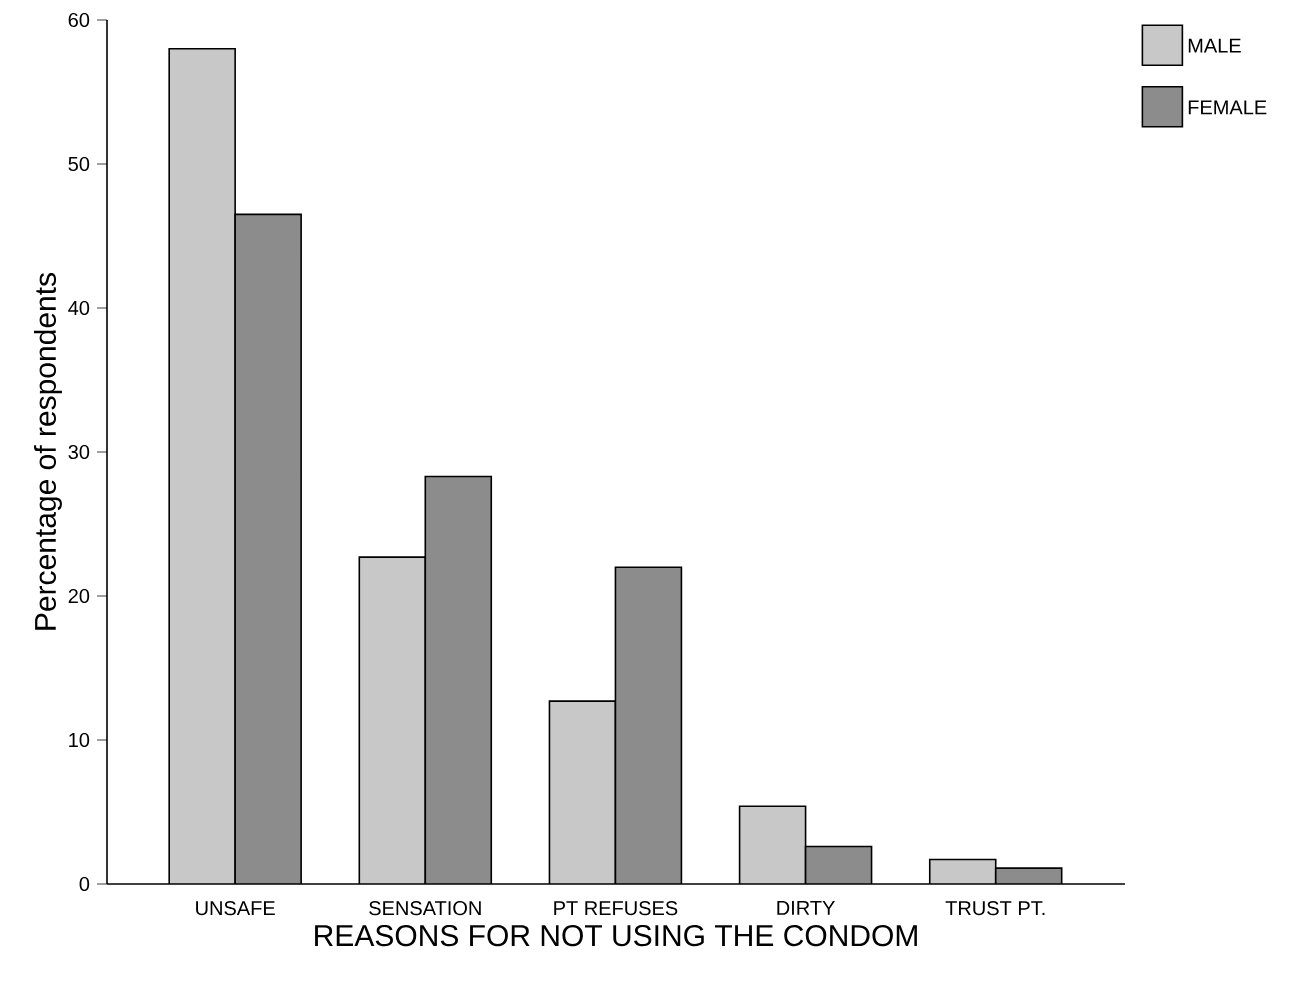 This screenshot has width=1309, height=989. I want to click on legend-label: FEMALE, so click(1227, 107).